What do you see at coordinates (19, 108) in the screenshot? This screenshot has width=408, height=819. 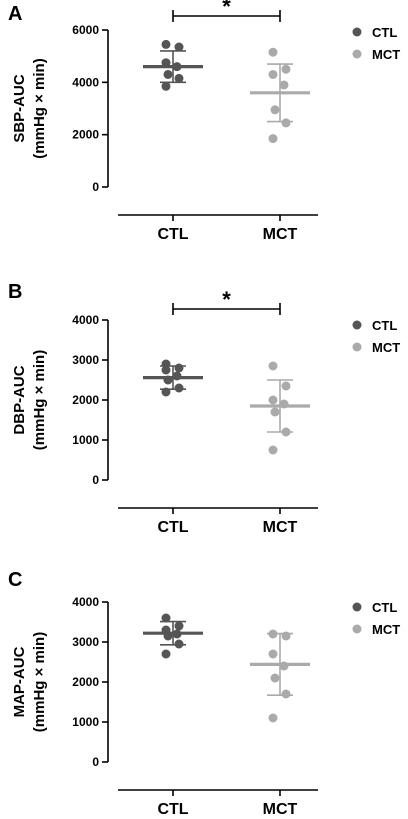 I see `y-axis-label: SBP-AUC` at bounding box center [19, 108].